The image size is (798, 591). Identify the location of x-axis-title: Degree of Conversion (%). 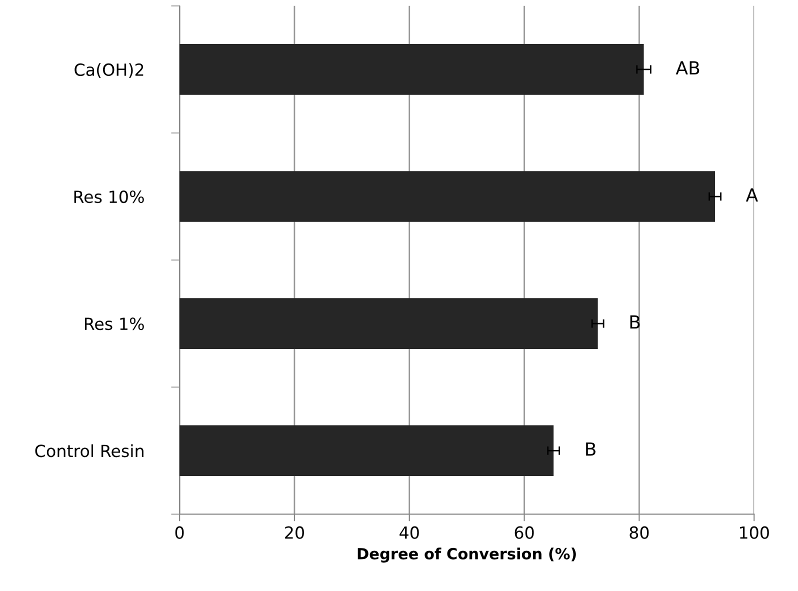
(467, 555).